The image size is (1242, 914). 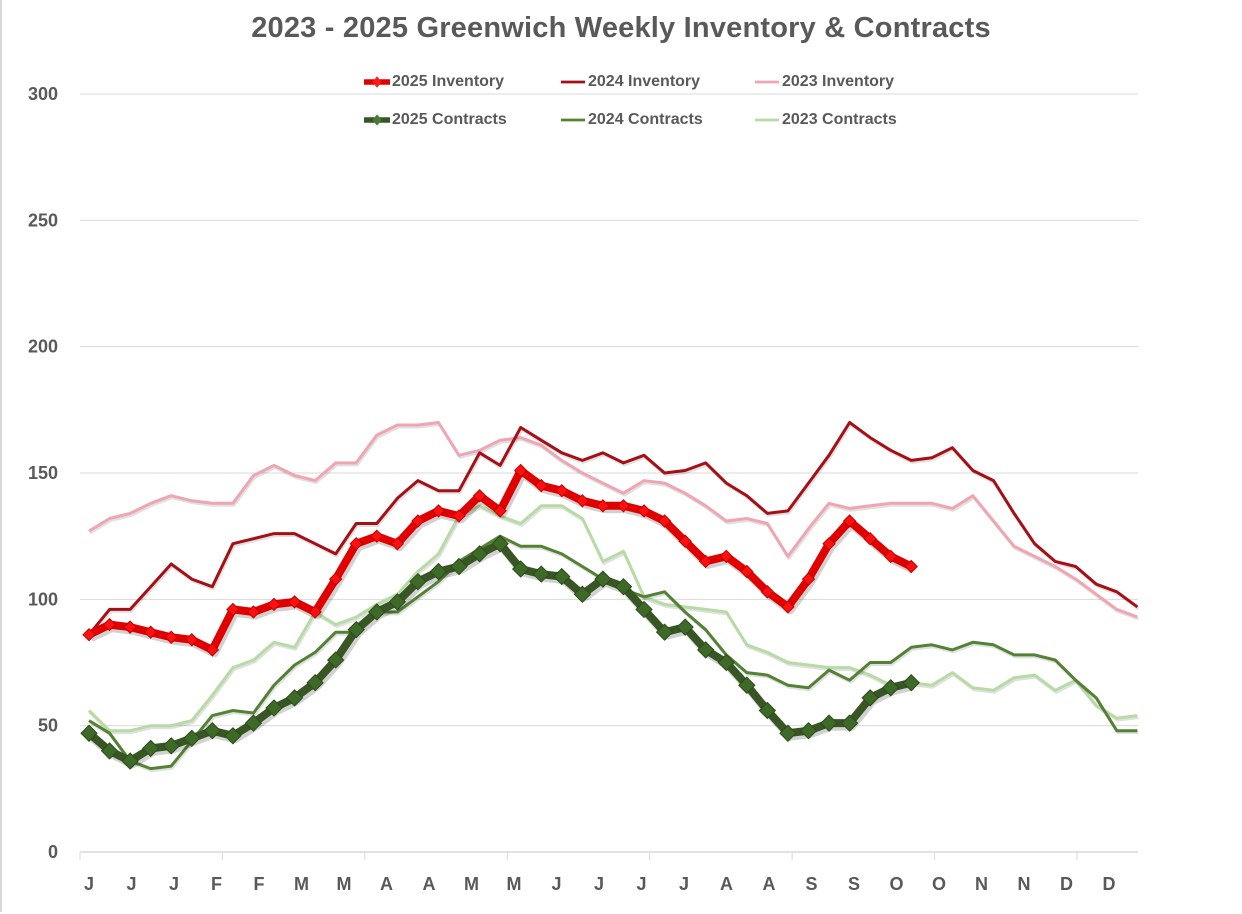 I want to click on legend-item-2024-inventory: 2024 Inventory, so click(x=630, y=82).